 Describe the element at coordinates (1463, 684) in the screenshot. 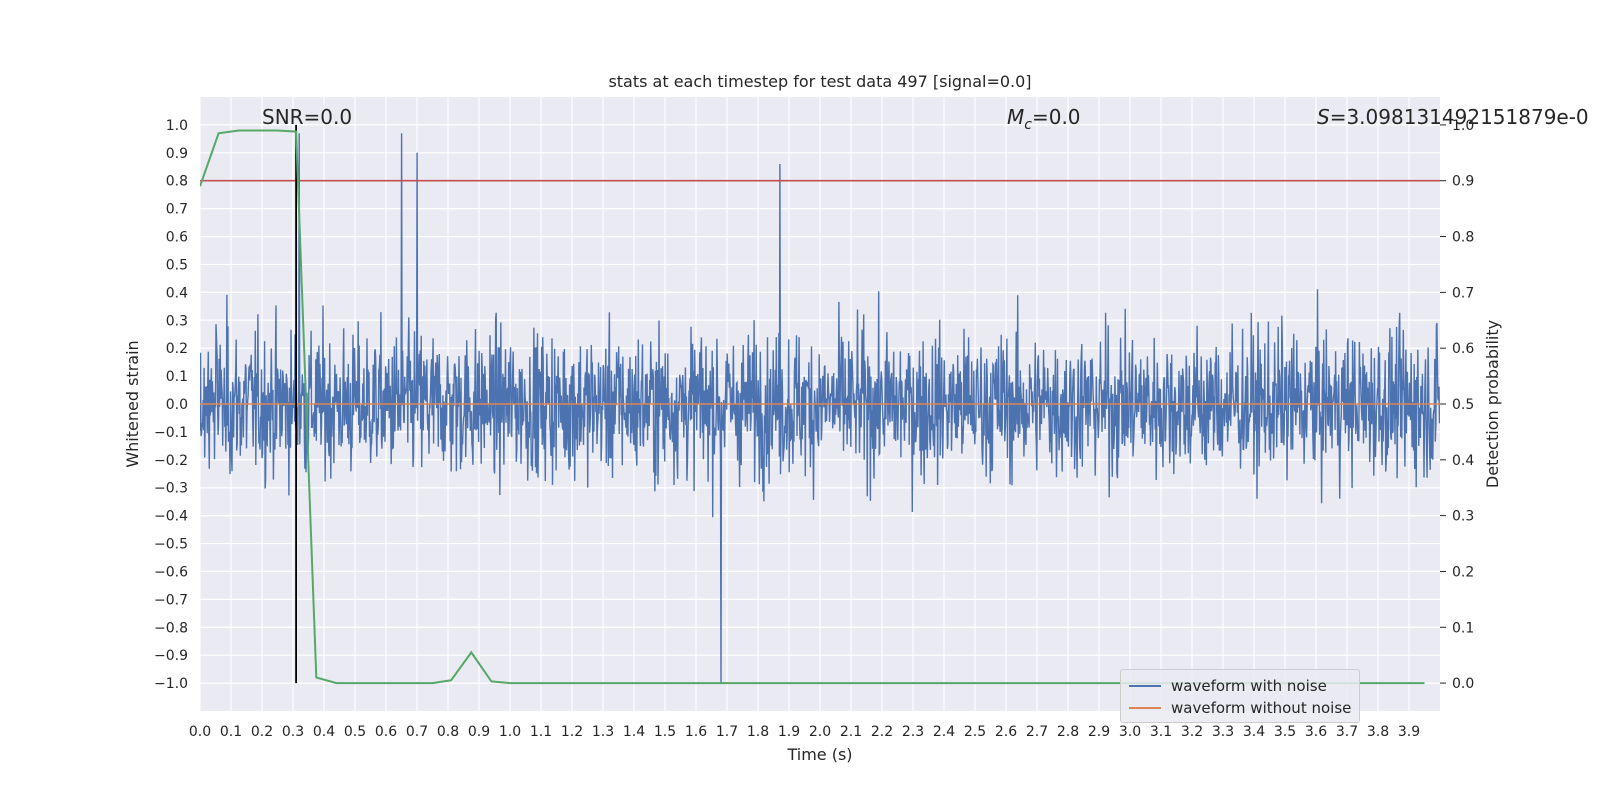

I see `y-tick-label-right: 0.0` at that location.